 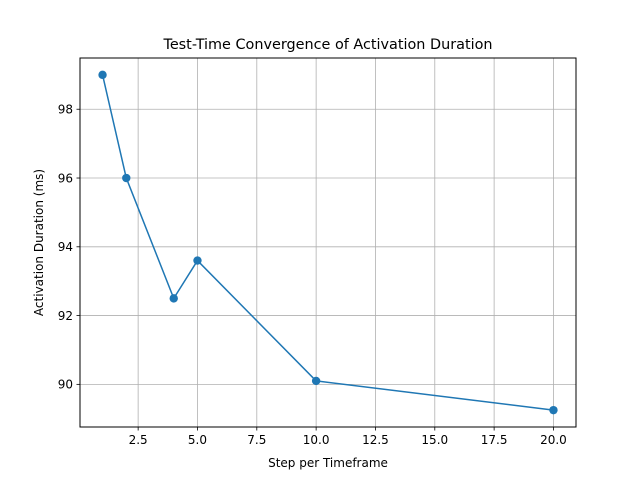 What do you see at coordinates (316, 440) in the screenshot?
I see `x-tick-label: 10.0` at bounding box center [316, 440].